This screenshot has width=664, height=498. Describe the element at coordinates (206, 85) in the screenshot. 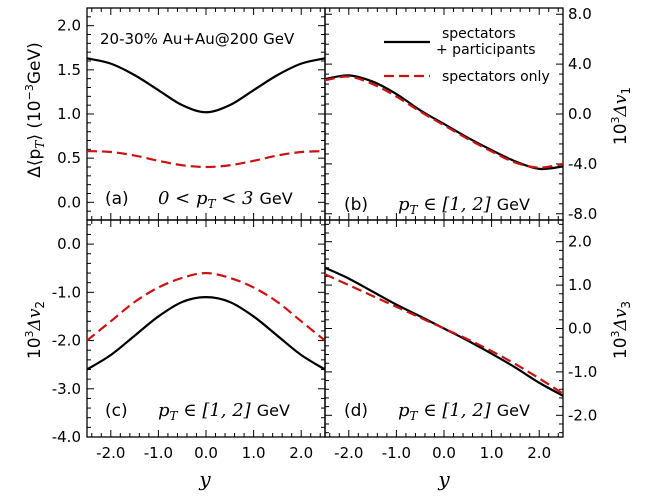

I see `series-full-line-a` at that location.